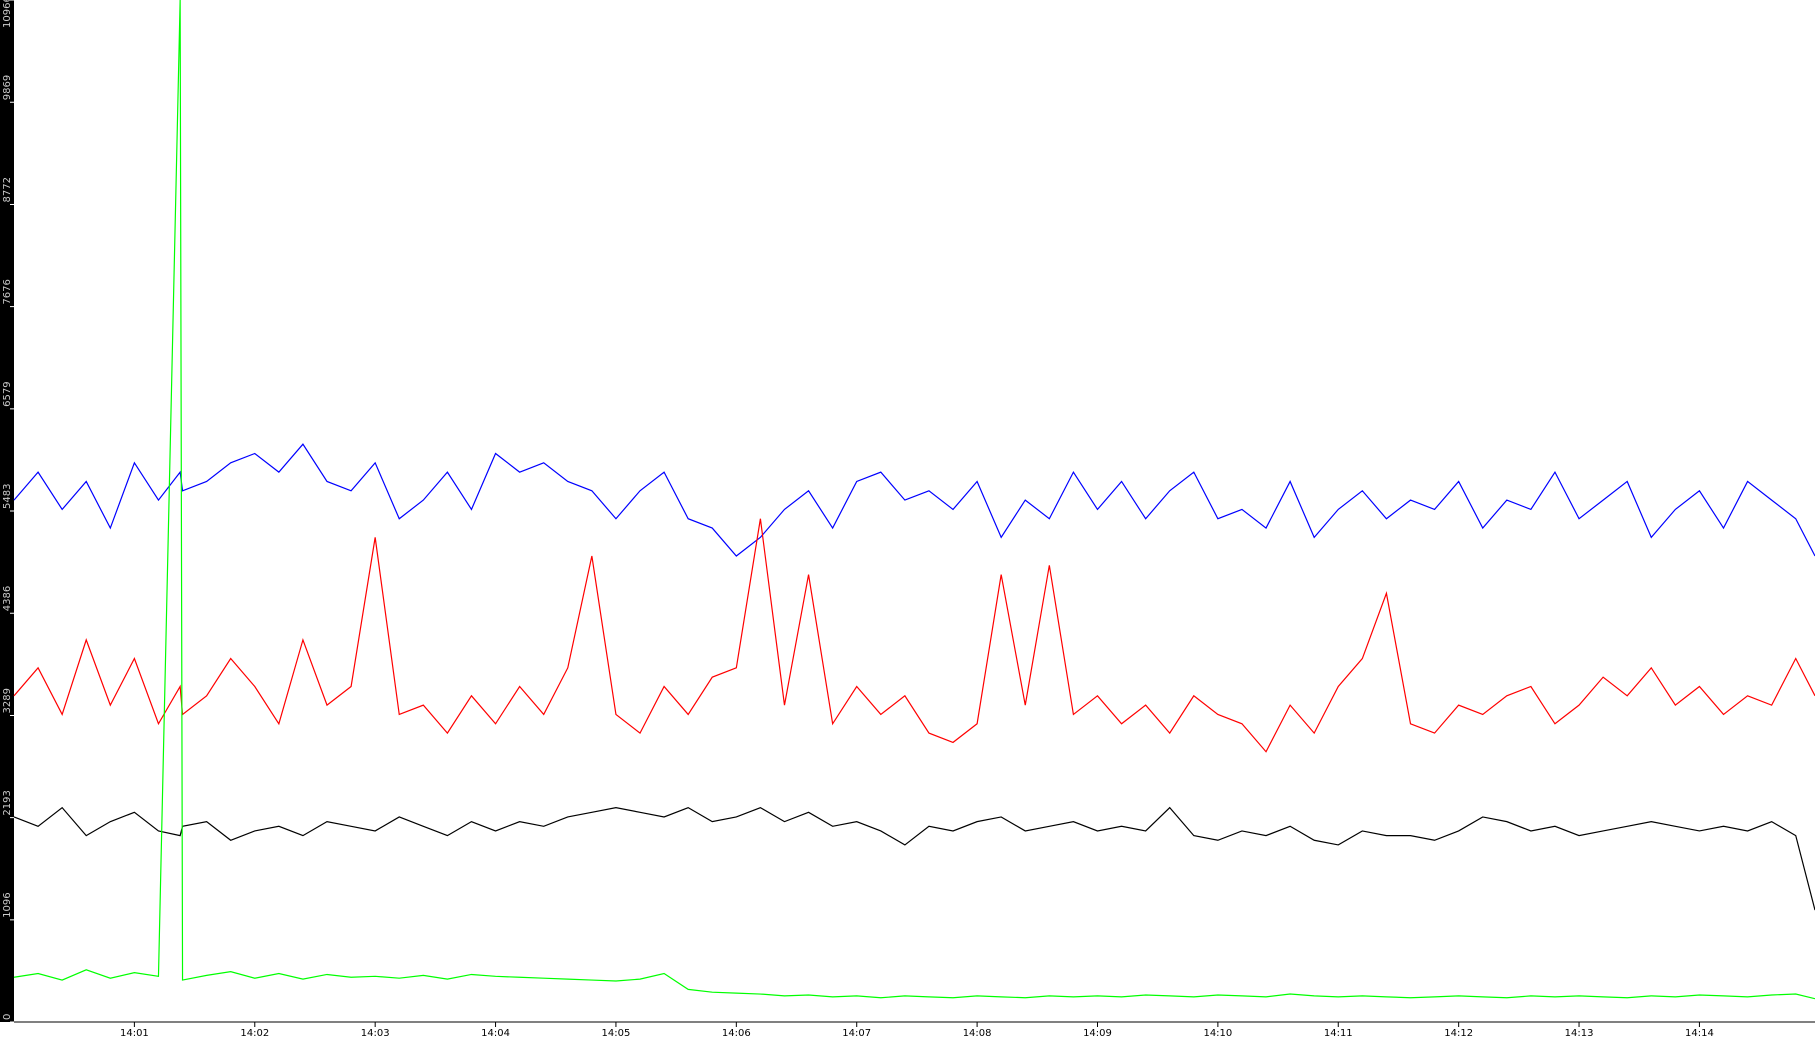  I want to click on x-tick-label: 14:06, so click(736, 1033).